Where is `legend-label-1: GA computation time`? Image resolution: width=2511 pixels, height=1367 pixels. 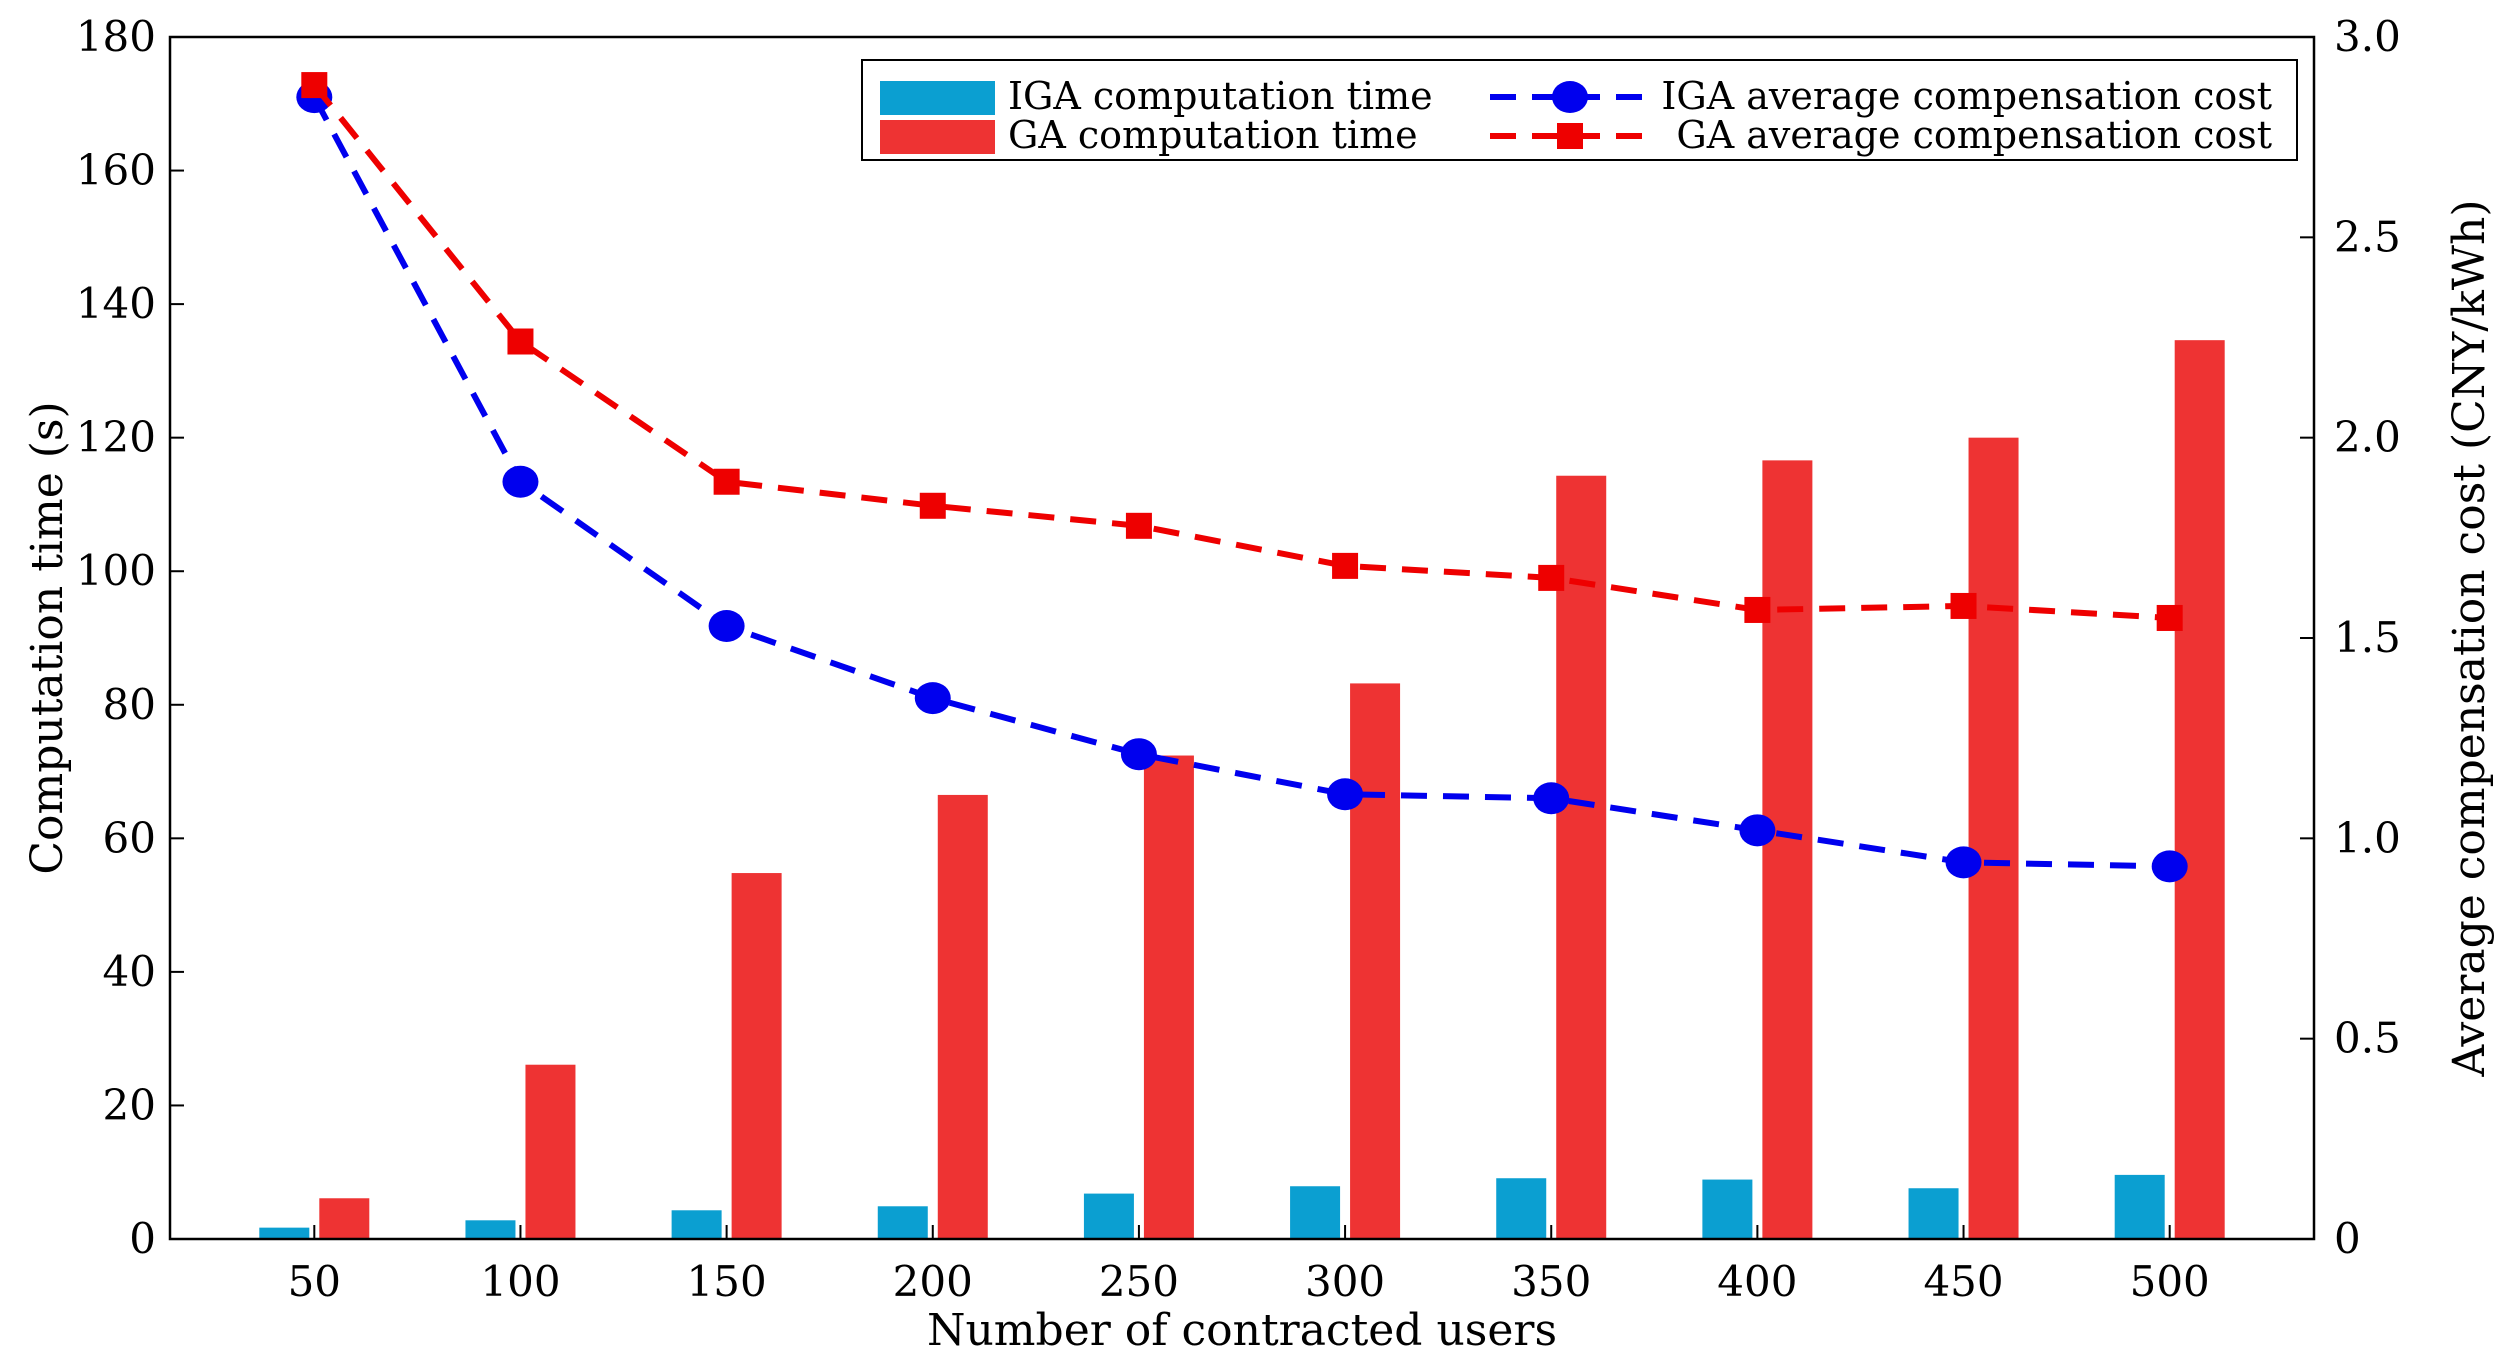 legend-label-1: GA computation time is located at coordinates (1213, 135).